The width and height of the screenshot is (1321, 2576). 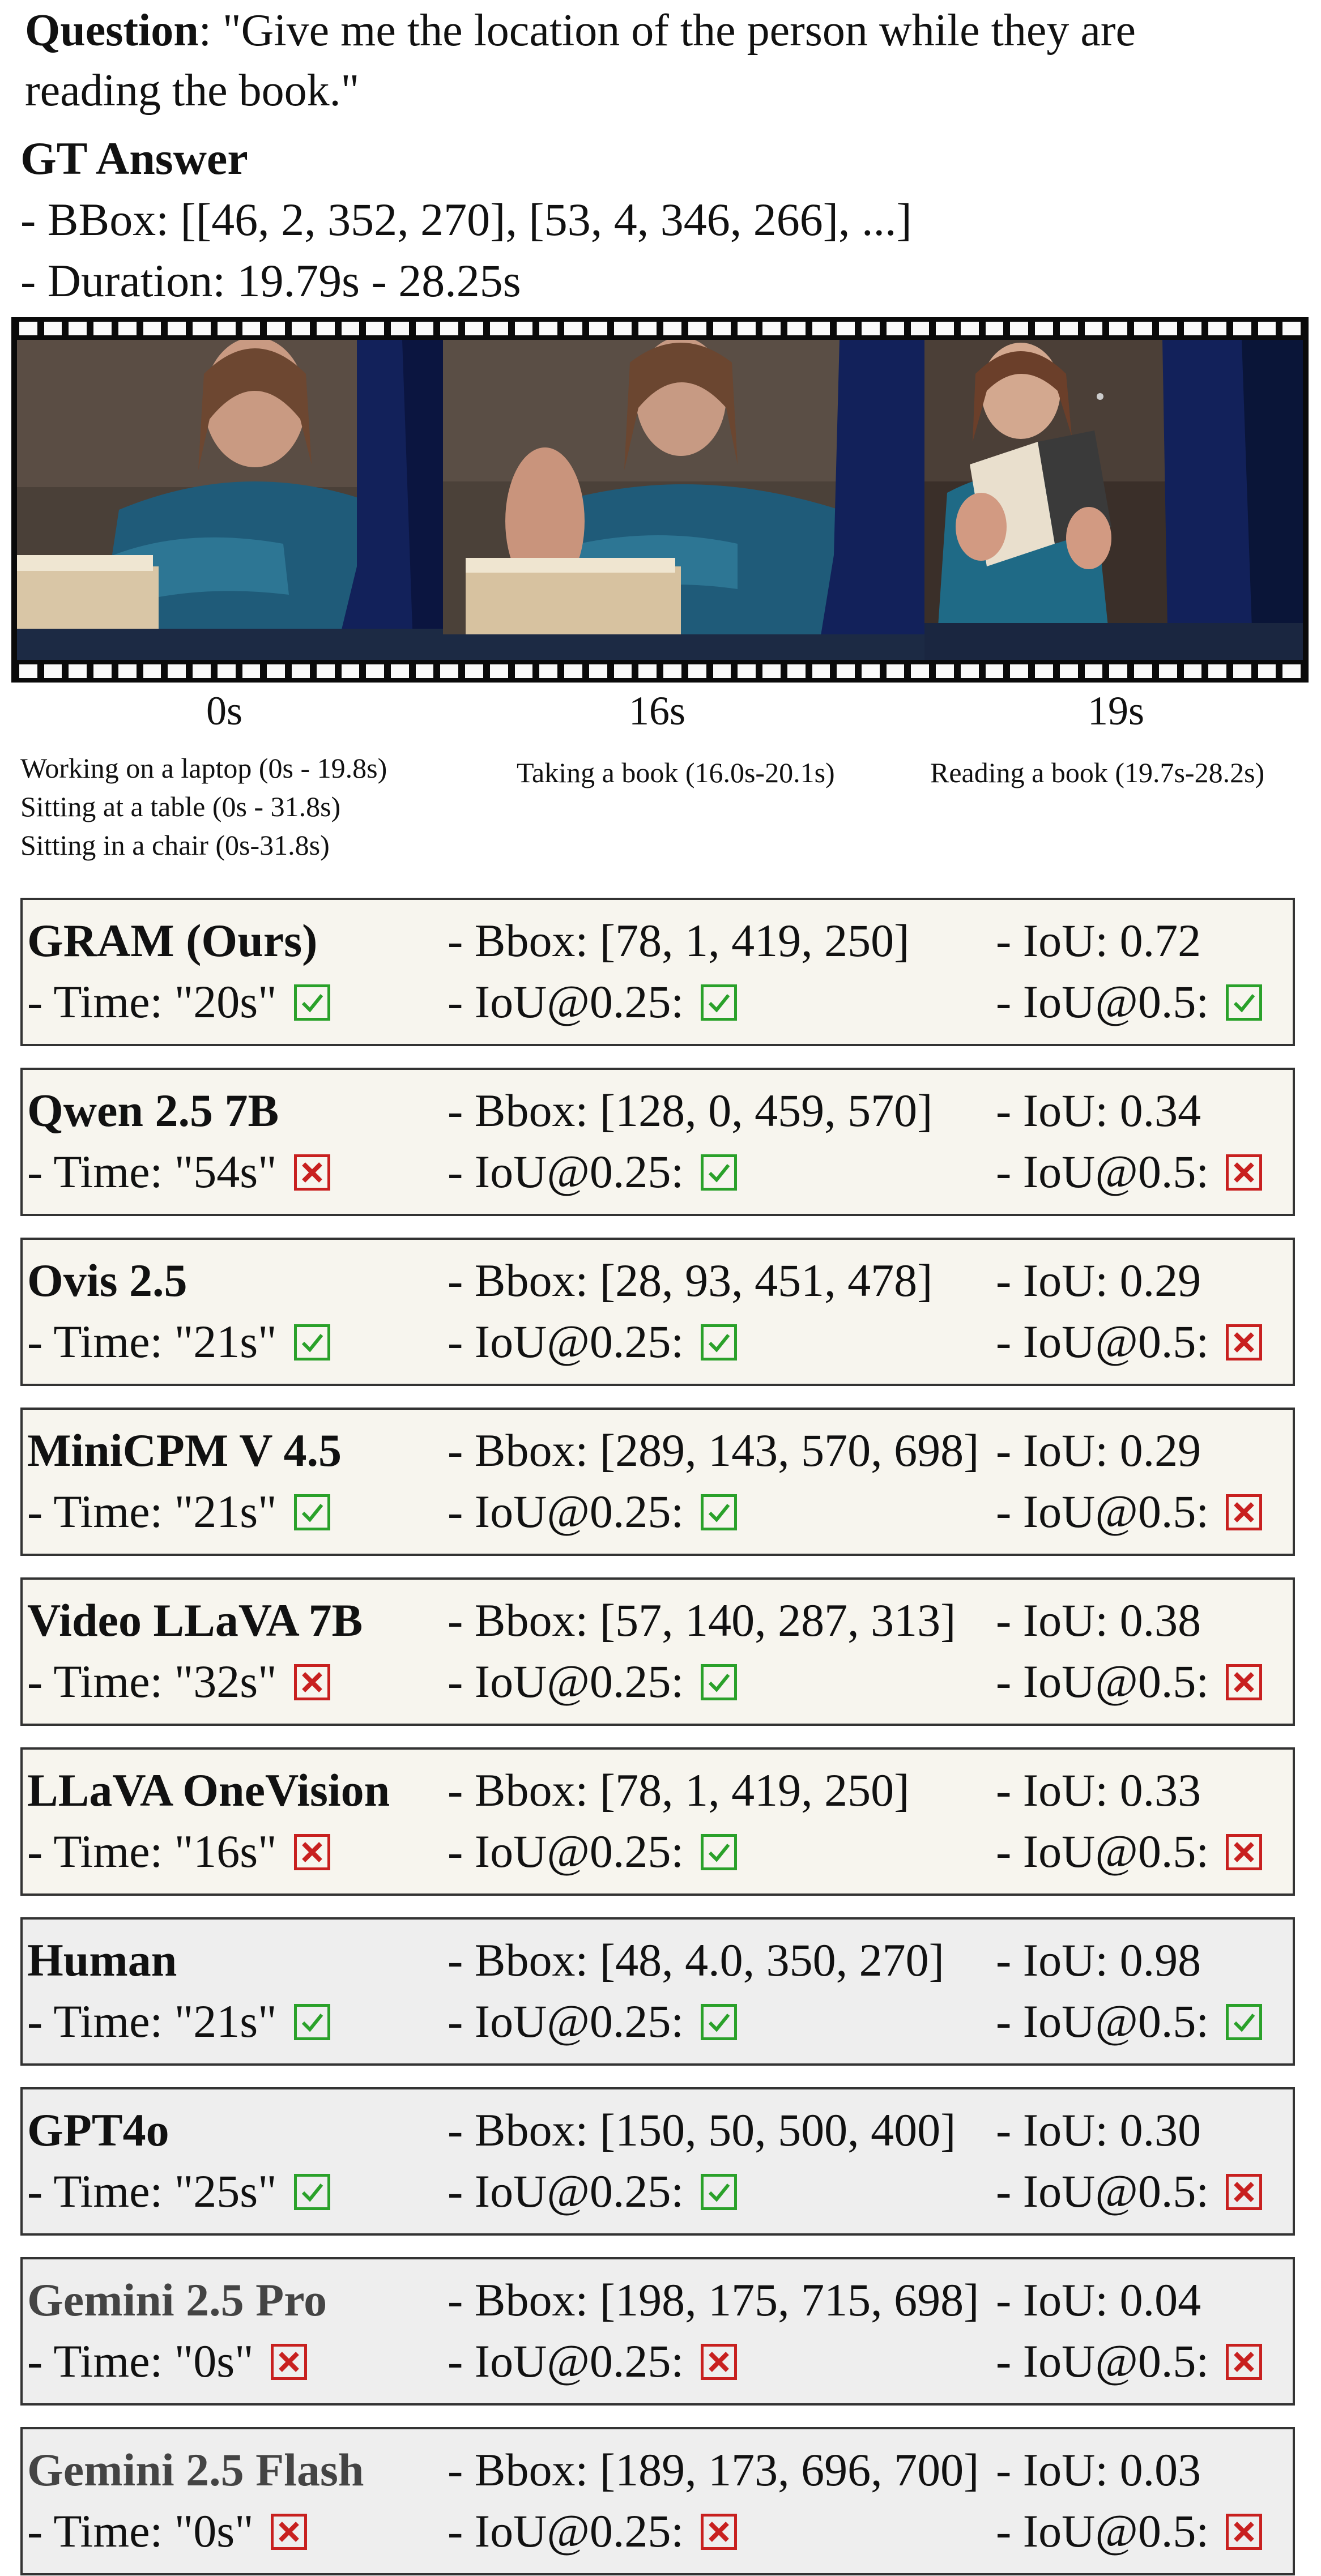 What do you see at coordinates (1098, 2470) in the screenshot?
I see `iou-result: - IoU: 0.03` at bounding box center [1098, 2470].